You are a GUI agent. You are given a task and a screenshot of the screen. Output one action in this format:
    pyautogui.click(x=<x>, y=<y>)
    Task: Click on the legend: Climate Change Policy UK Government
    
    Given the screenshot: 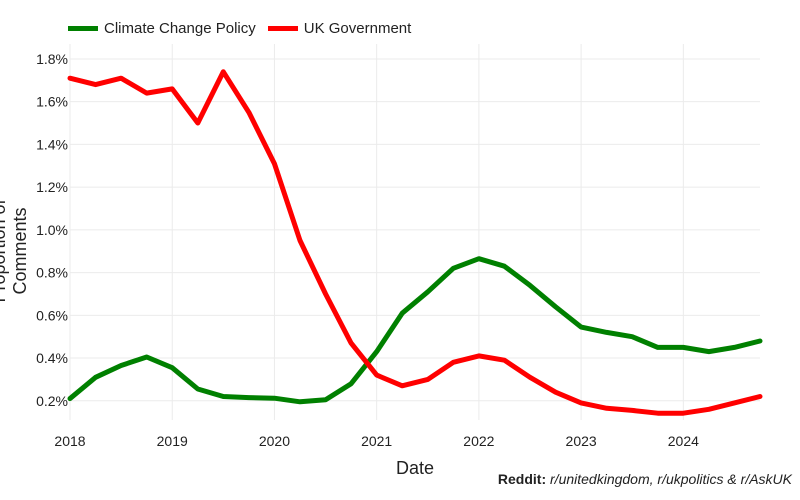 What is the action you would take?
    pyautogui.click(x=239, y=28)
    